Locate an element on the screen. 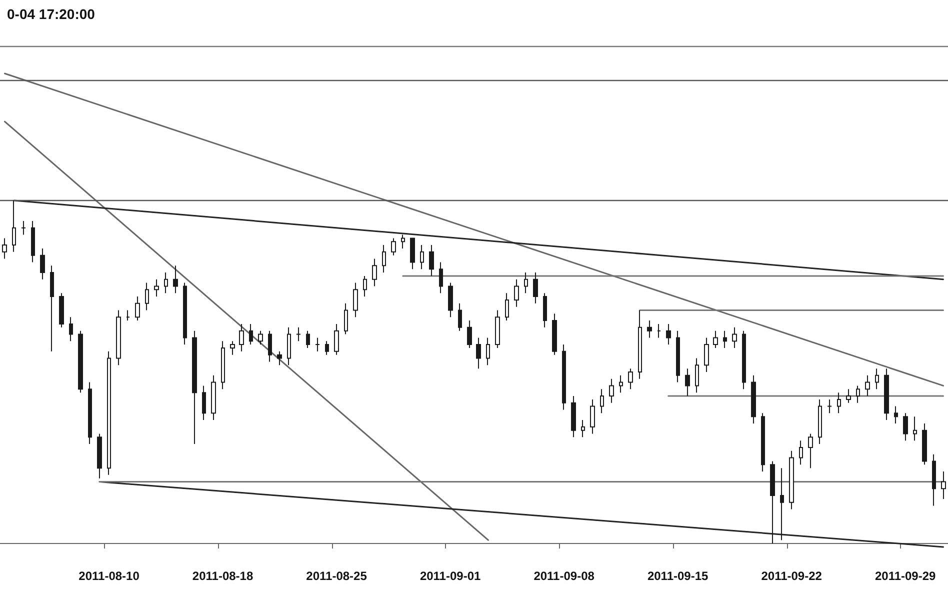  x-tick-label: 2011-08-10 is located at coordinates (109, 576).